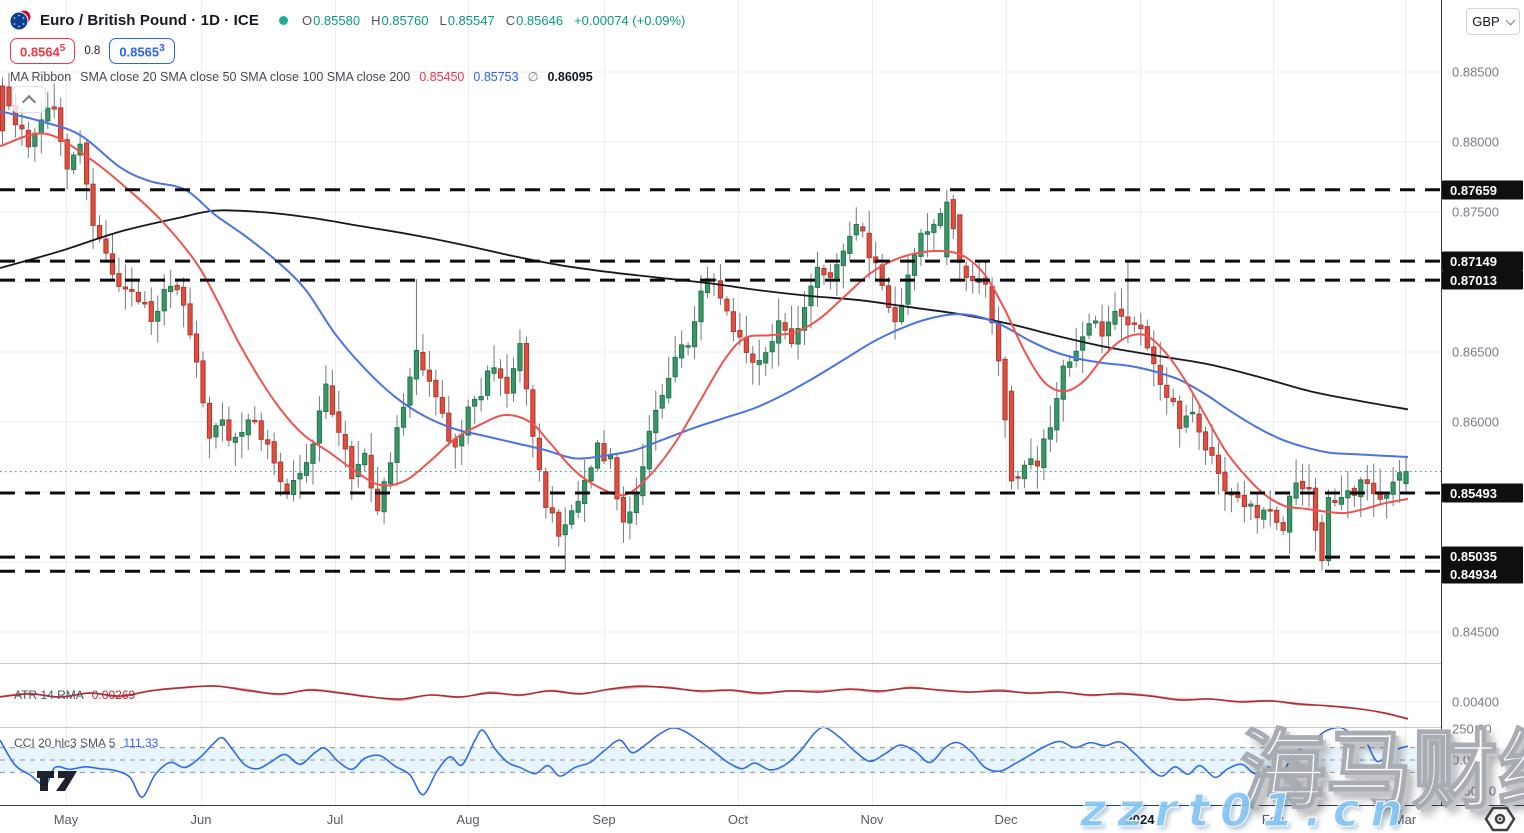  Describe the element at coordinates (1483, 402) in the screenshot. I see `price-axis` at that location.